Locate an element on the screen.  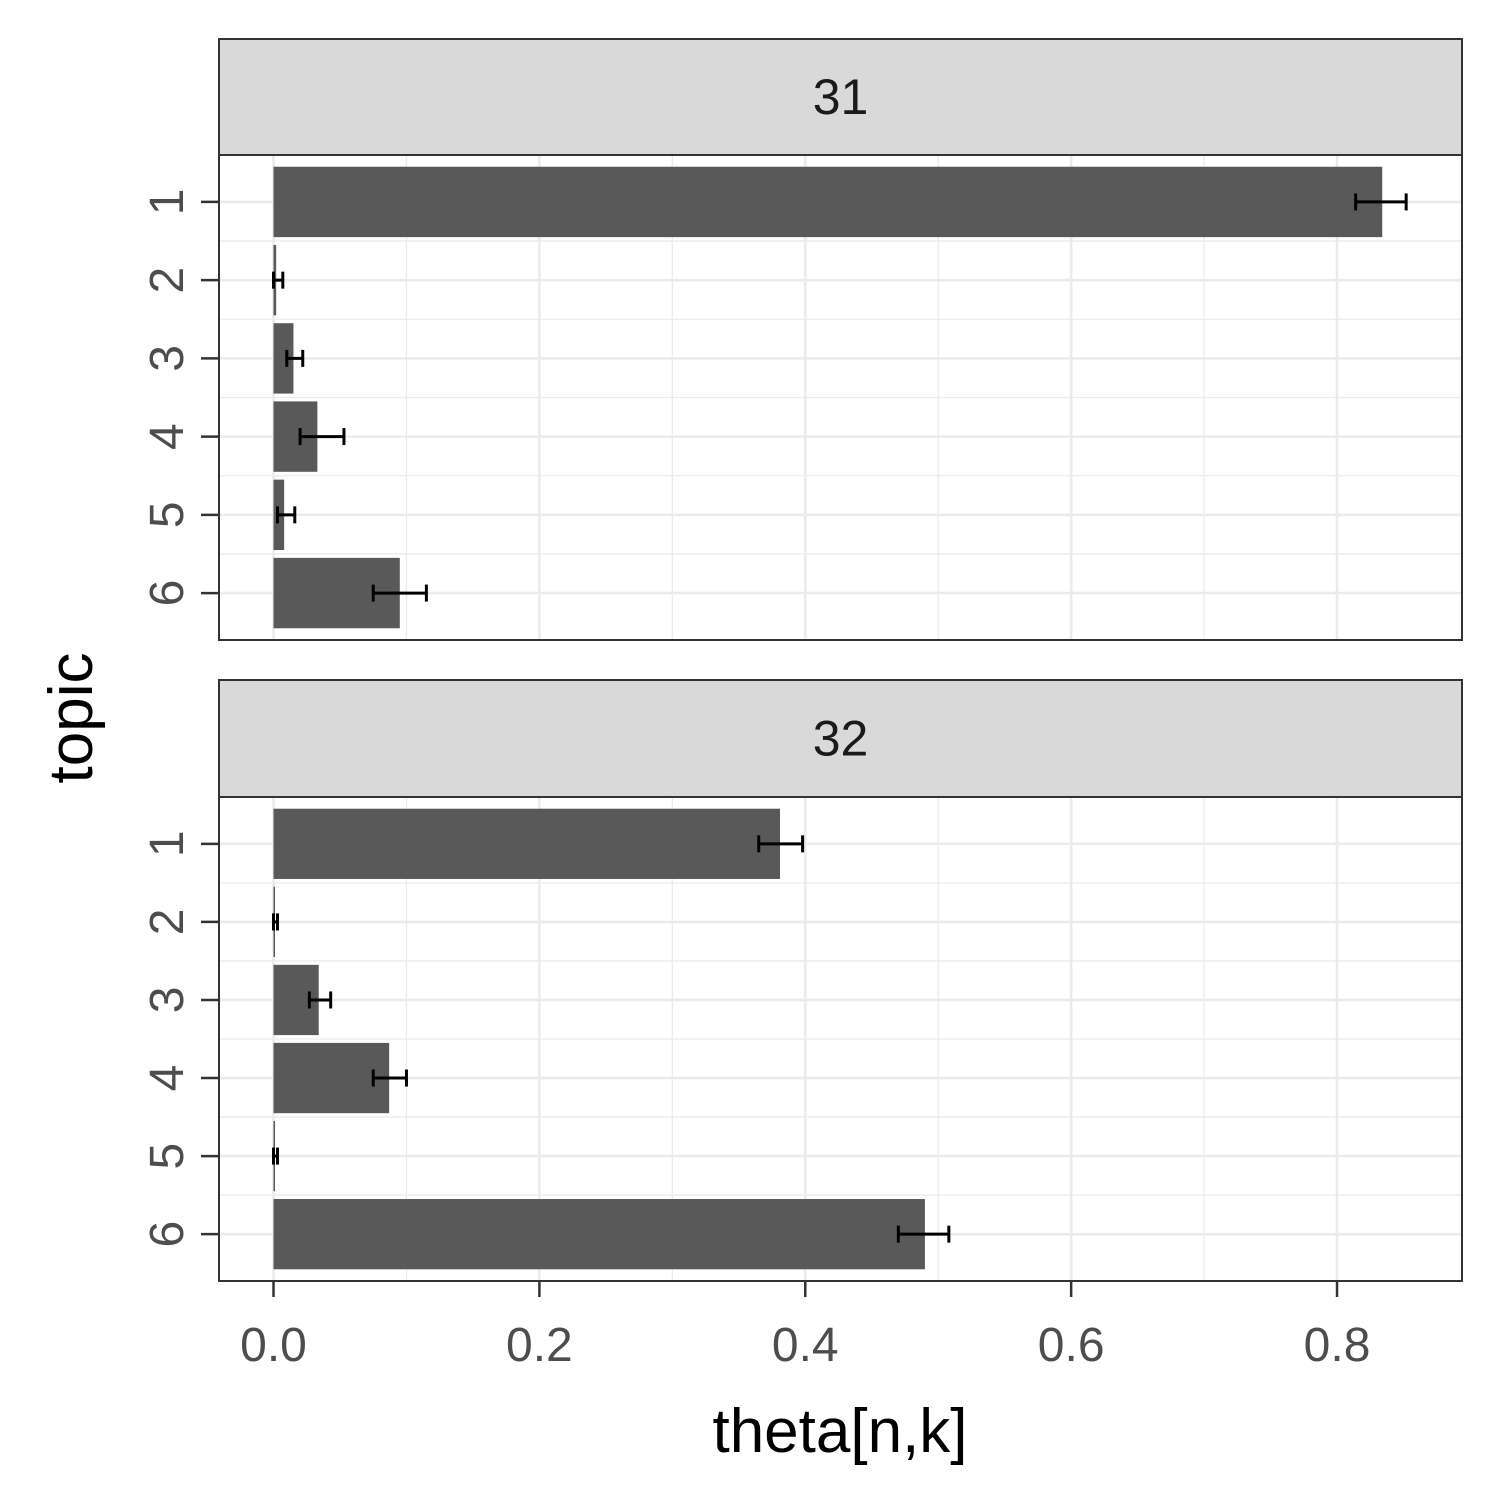
facet-strip-label: 31 is located at coordinates (841, 97).